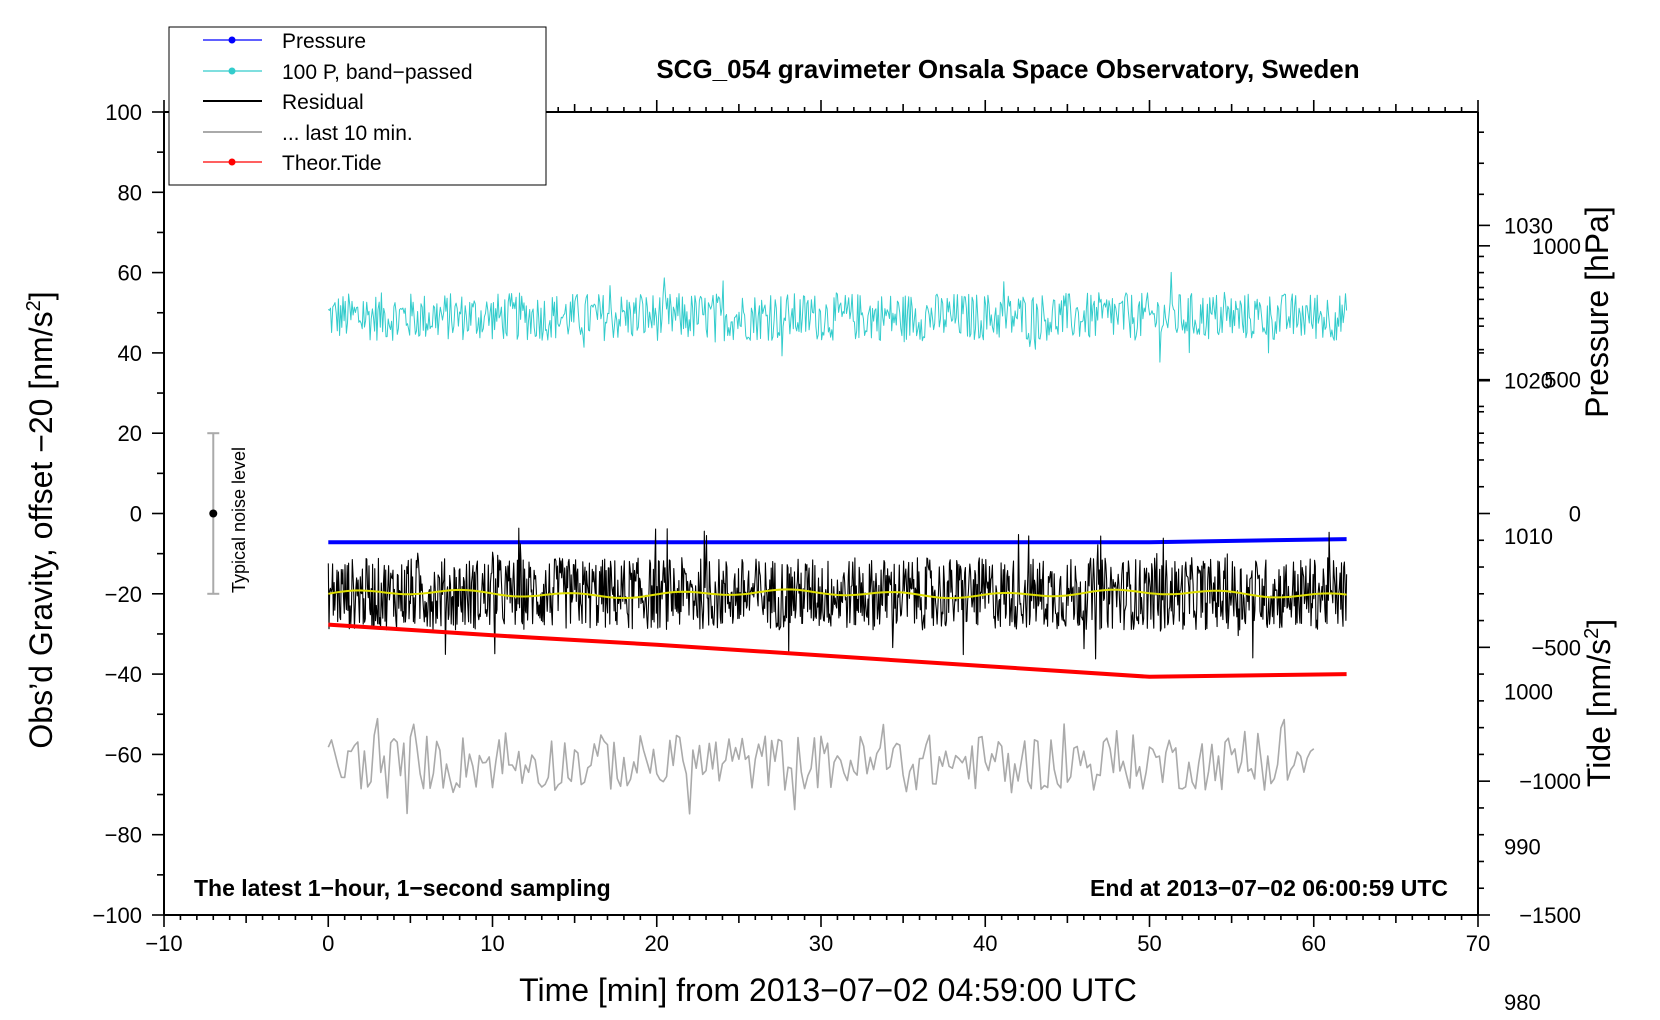 Image resolution: width=1660 pixels, height=1020 pixels. I want to click on svg-text: Residual, so click(323, 102).